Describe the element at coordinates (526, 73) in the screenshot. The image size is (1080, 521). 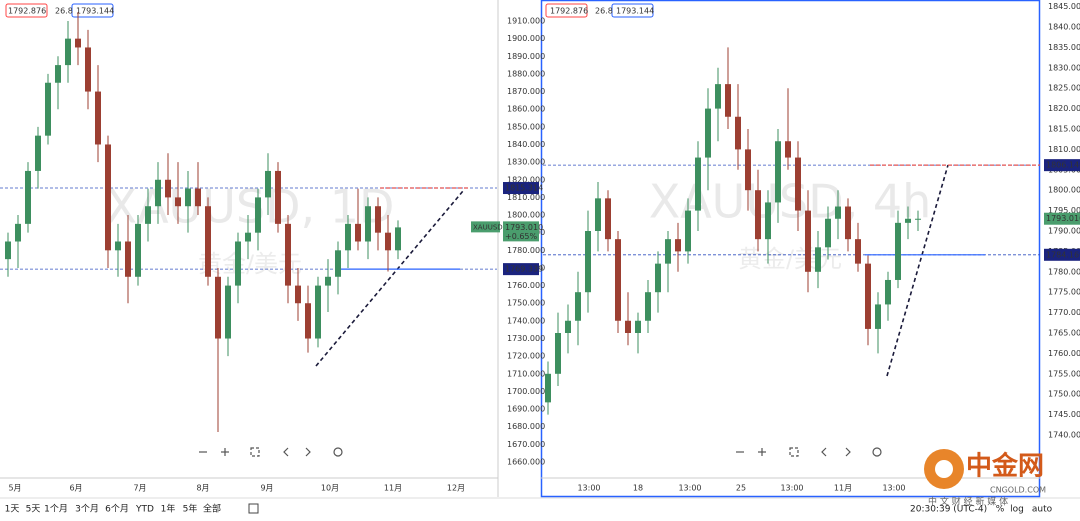
I see `y-tick-label: 1880.000` at that location.